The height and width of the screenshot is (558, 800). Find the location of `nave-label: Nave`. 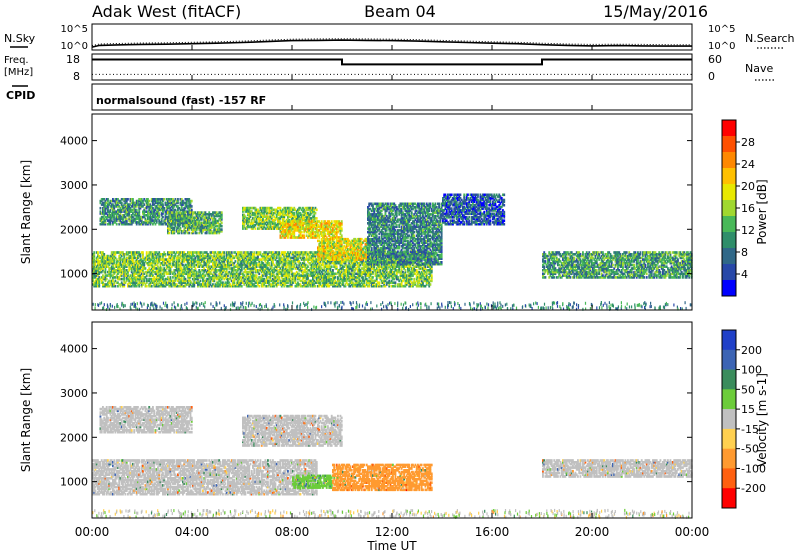

nave-label: Nave is located at coordinates (759, 68).